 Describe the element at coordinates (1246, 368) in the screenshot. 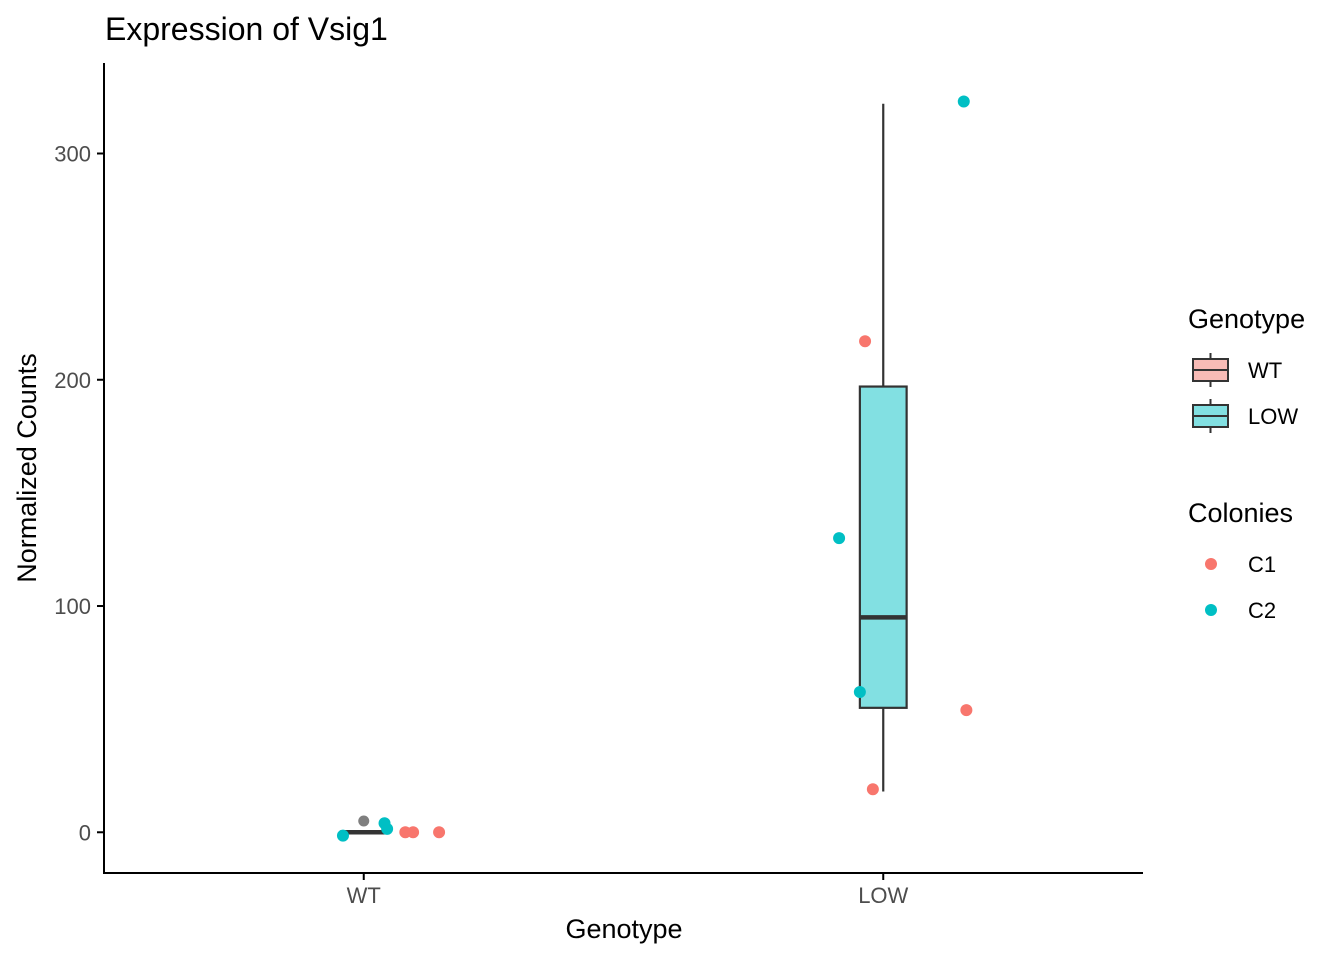

I see `legend-genotype: Genotype WT LOW` at that location.